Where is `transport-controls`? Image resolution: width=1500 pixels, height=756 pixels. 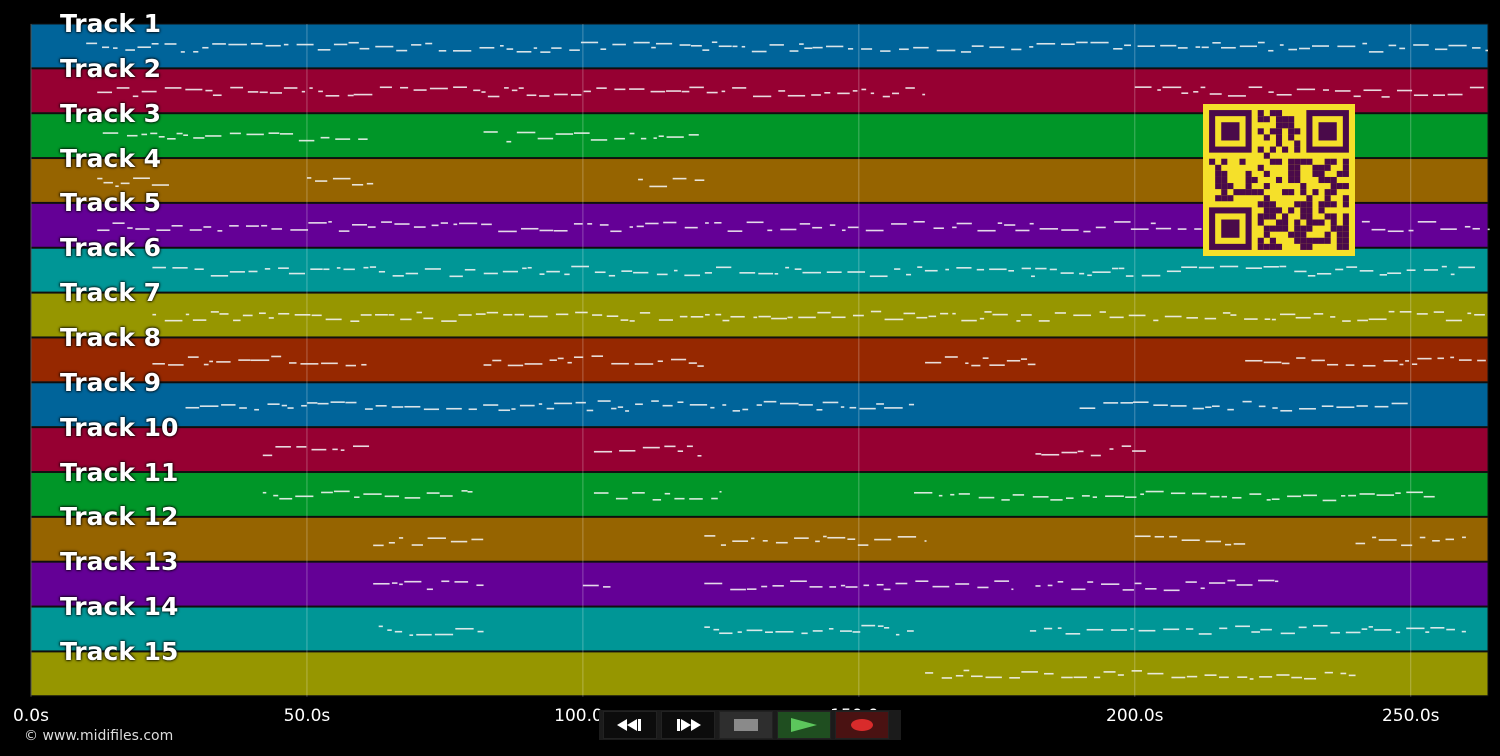
transport-controls is located at coordinates (750, 725).